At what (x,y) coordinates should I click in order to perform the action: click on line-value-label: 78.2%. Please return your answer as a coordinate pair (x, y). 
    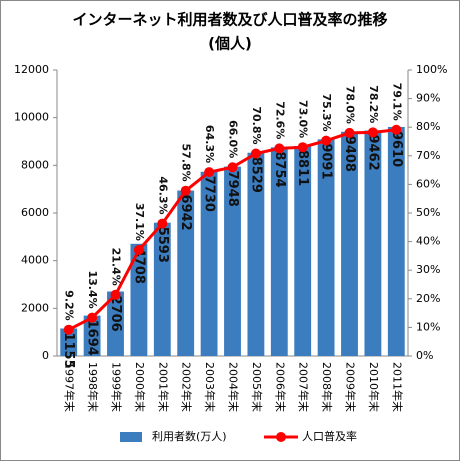
    Looking at the image, I should click on (373, 104).